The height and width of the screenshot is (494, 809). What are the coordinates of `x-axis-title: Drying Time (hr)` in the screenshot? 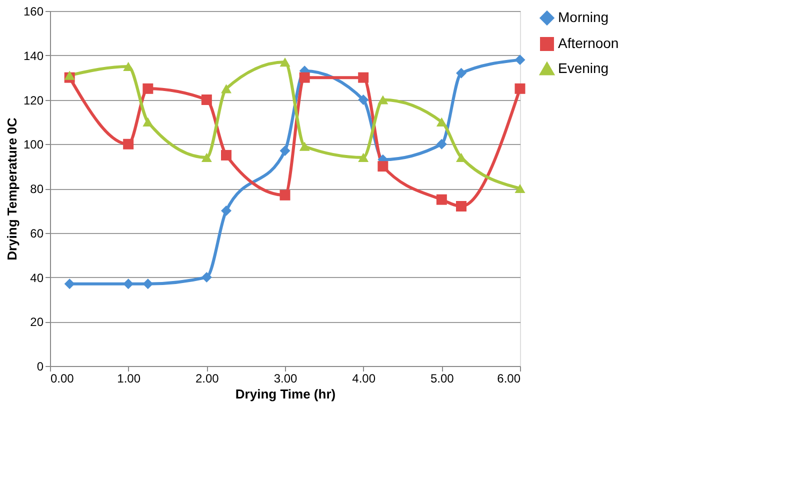 It's located at (285, 394).